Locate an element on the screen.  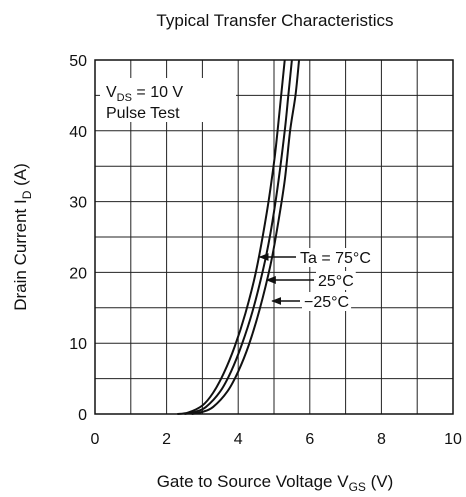
conditions-pulse: Pulse Test is located at coordinates (143, 113).